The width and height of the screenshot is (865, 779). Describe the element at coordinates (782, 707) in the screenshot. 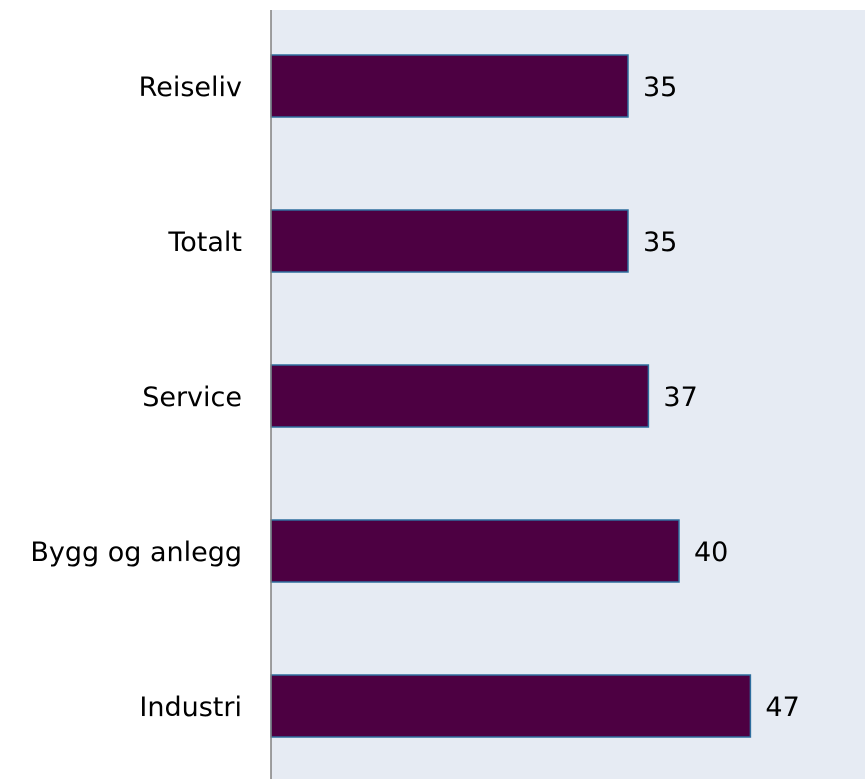

I see `value-label: 47` at that location.